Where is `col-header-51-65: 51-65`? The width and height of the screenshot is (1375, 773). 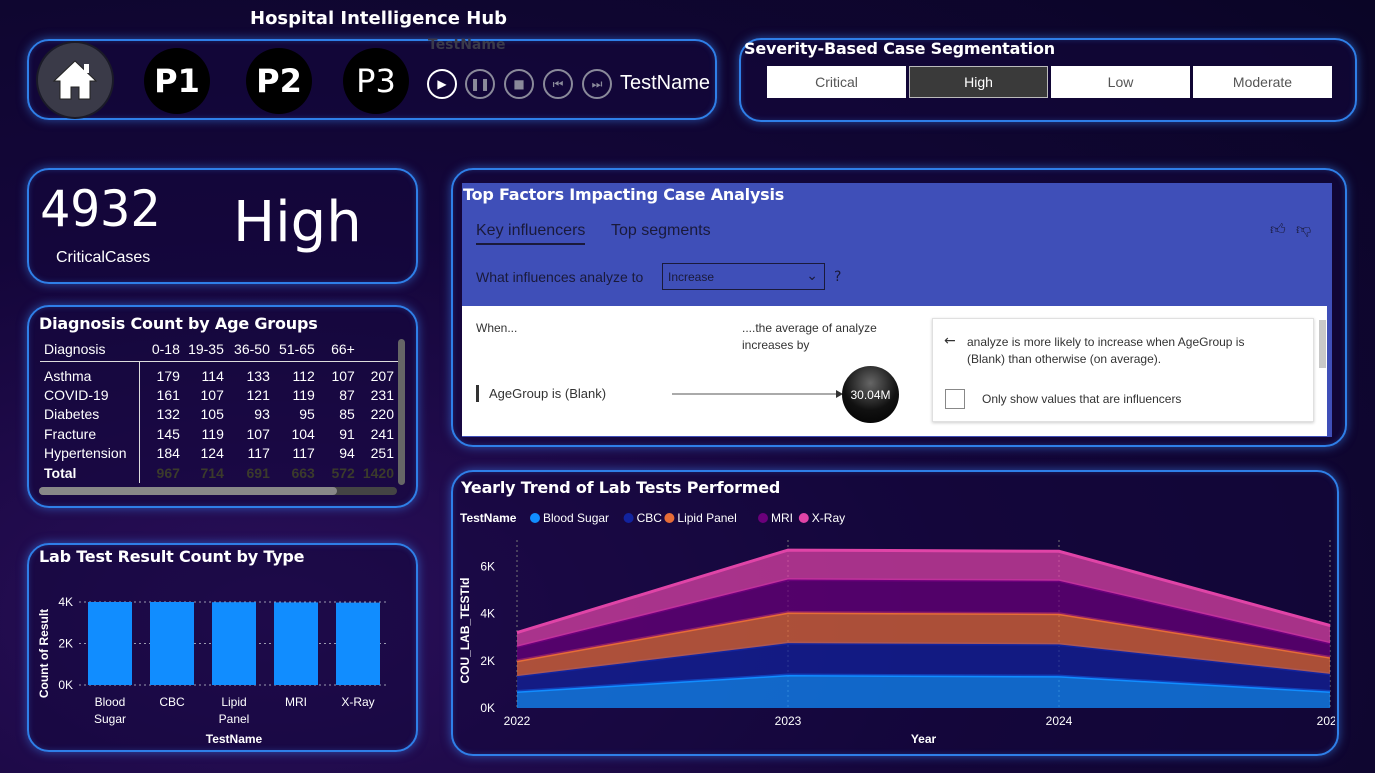
col-header-51-65: 51-65 is located at coordinates (297, 348).